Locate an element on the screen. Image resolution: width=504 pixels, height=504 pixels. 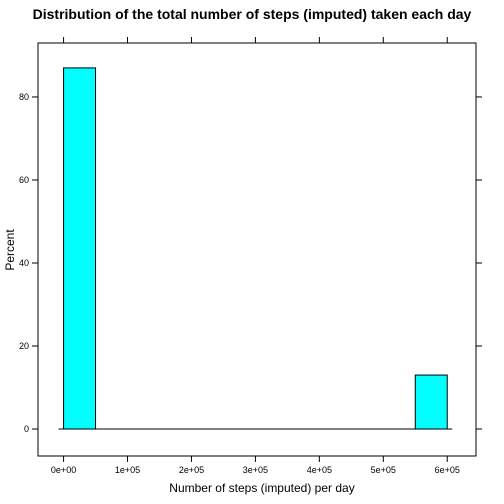
x-axis-label: Number of steps (imputed) per day is located at coordinates (261, 488).